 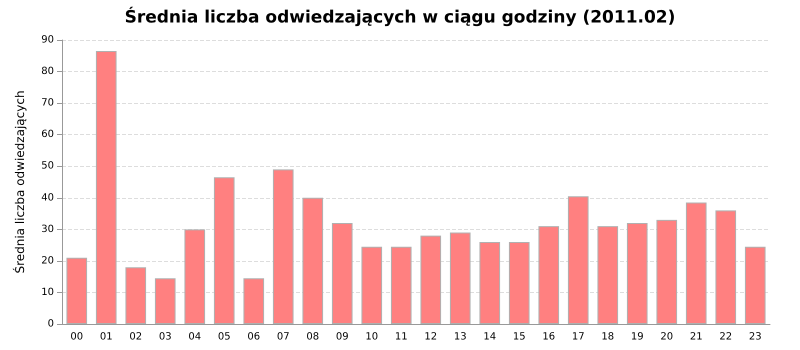 What do you see at coordinates (755, 337) in the screenshot?
I see `x-tick-label: 23` at bounding box center [755, 337].